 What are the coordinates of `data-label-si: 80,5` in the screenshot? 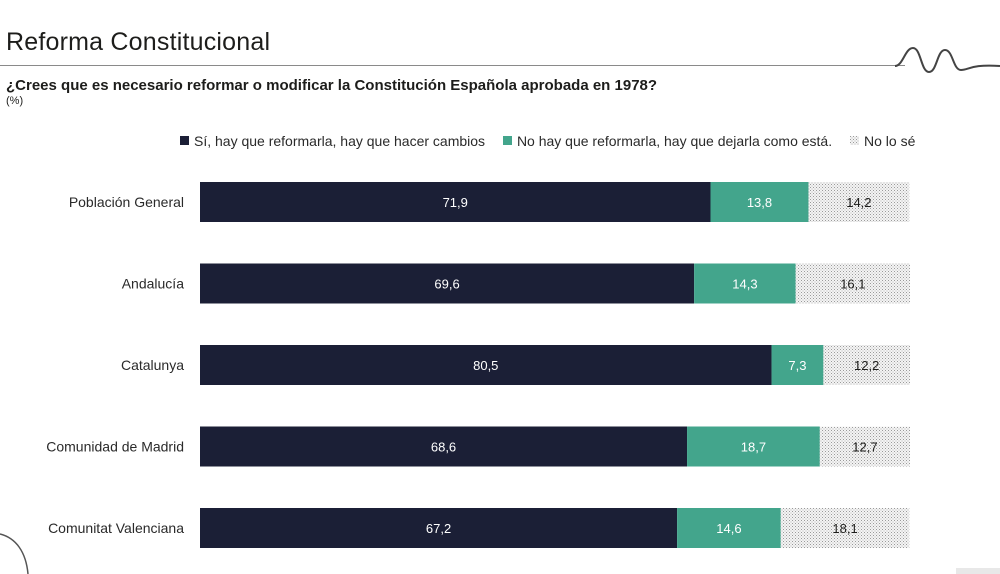 It's located at (485, 365).